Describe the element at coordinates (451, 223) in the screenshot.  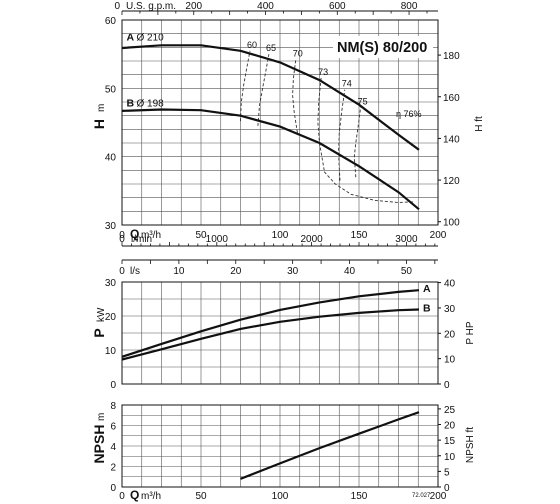
I see `right-tick-label: 100` at that location.